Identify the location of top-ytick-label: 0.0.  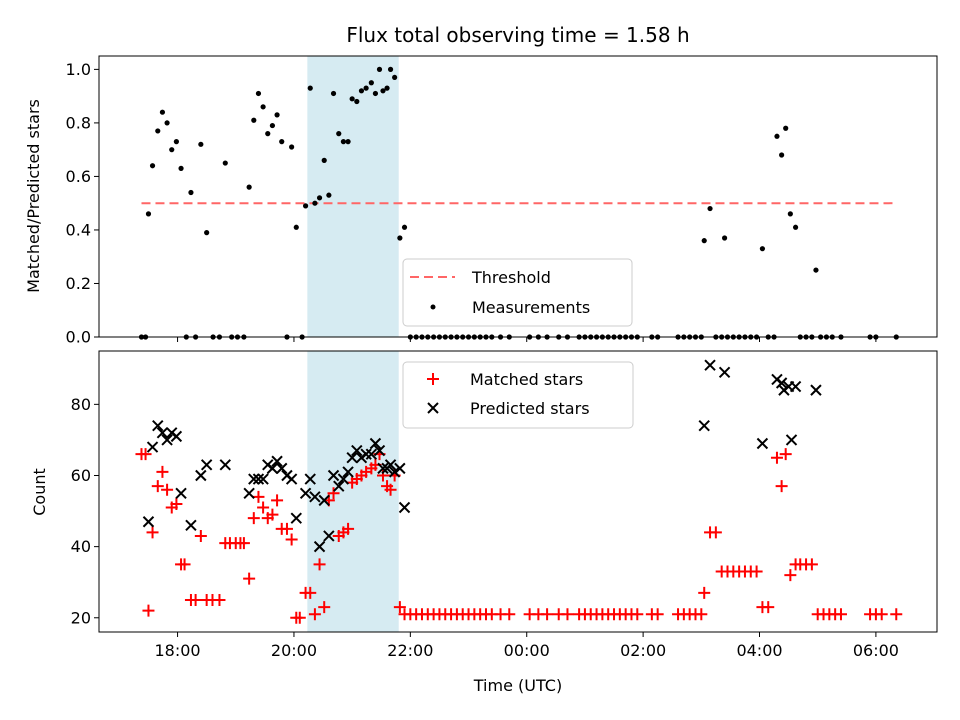
(78, 337).